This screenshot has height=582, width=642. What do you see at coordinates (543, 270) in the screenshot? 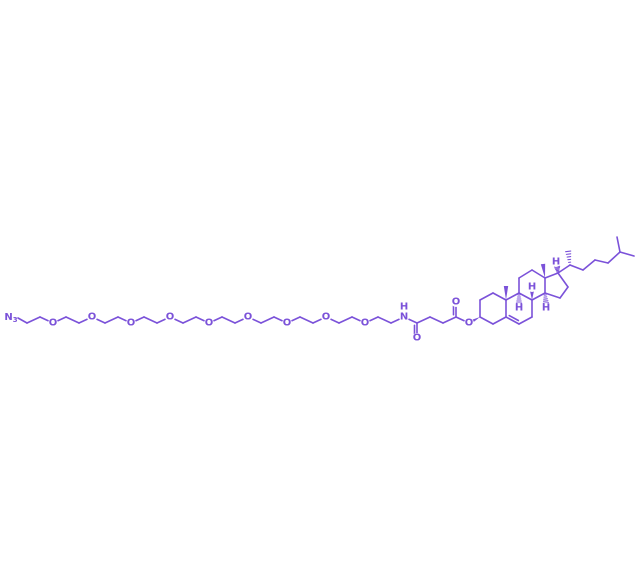
I see `c13-methyl-wedge` at bounding box center [543, 270].